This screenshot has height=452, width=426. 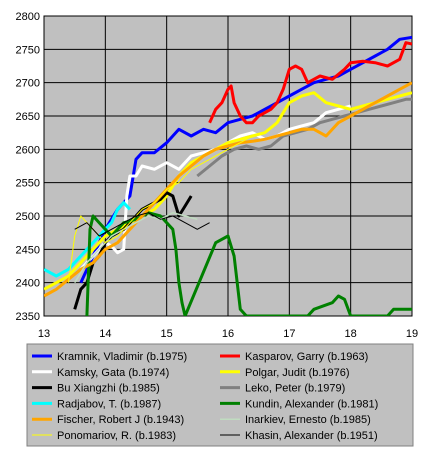 What do you see at coordinates (167, 334) in the screenshot?
I see `x-tick-label: 15` at bounding box center [167, 334].